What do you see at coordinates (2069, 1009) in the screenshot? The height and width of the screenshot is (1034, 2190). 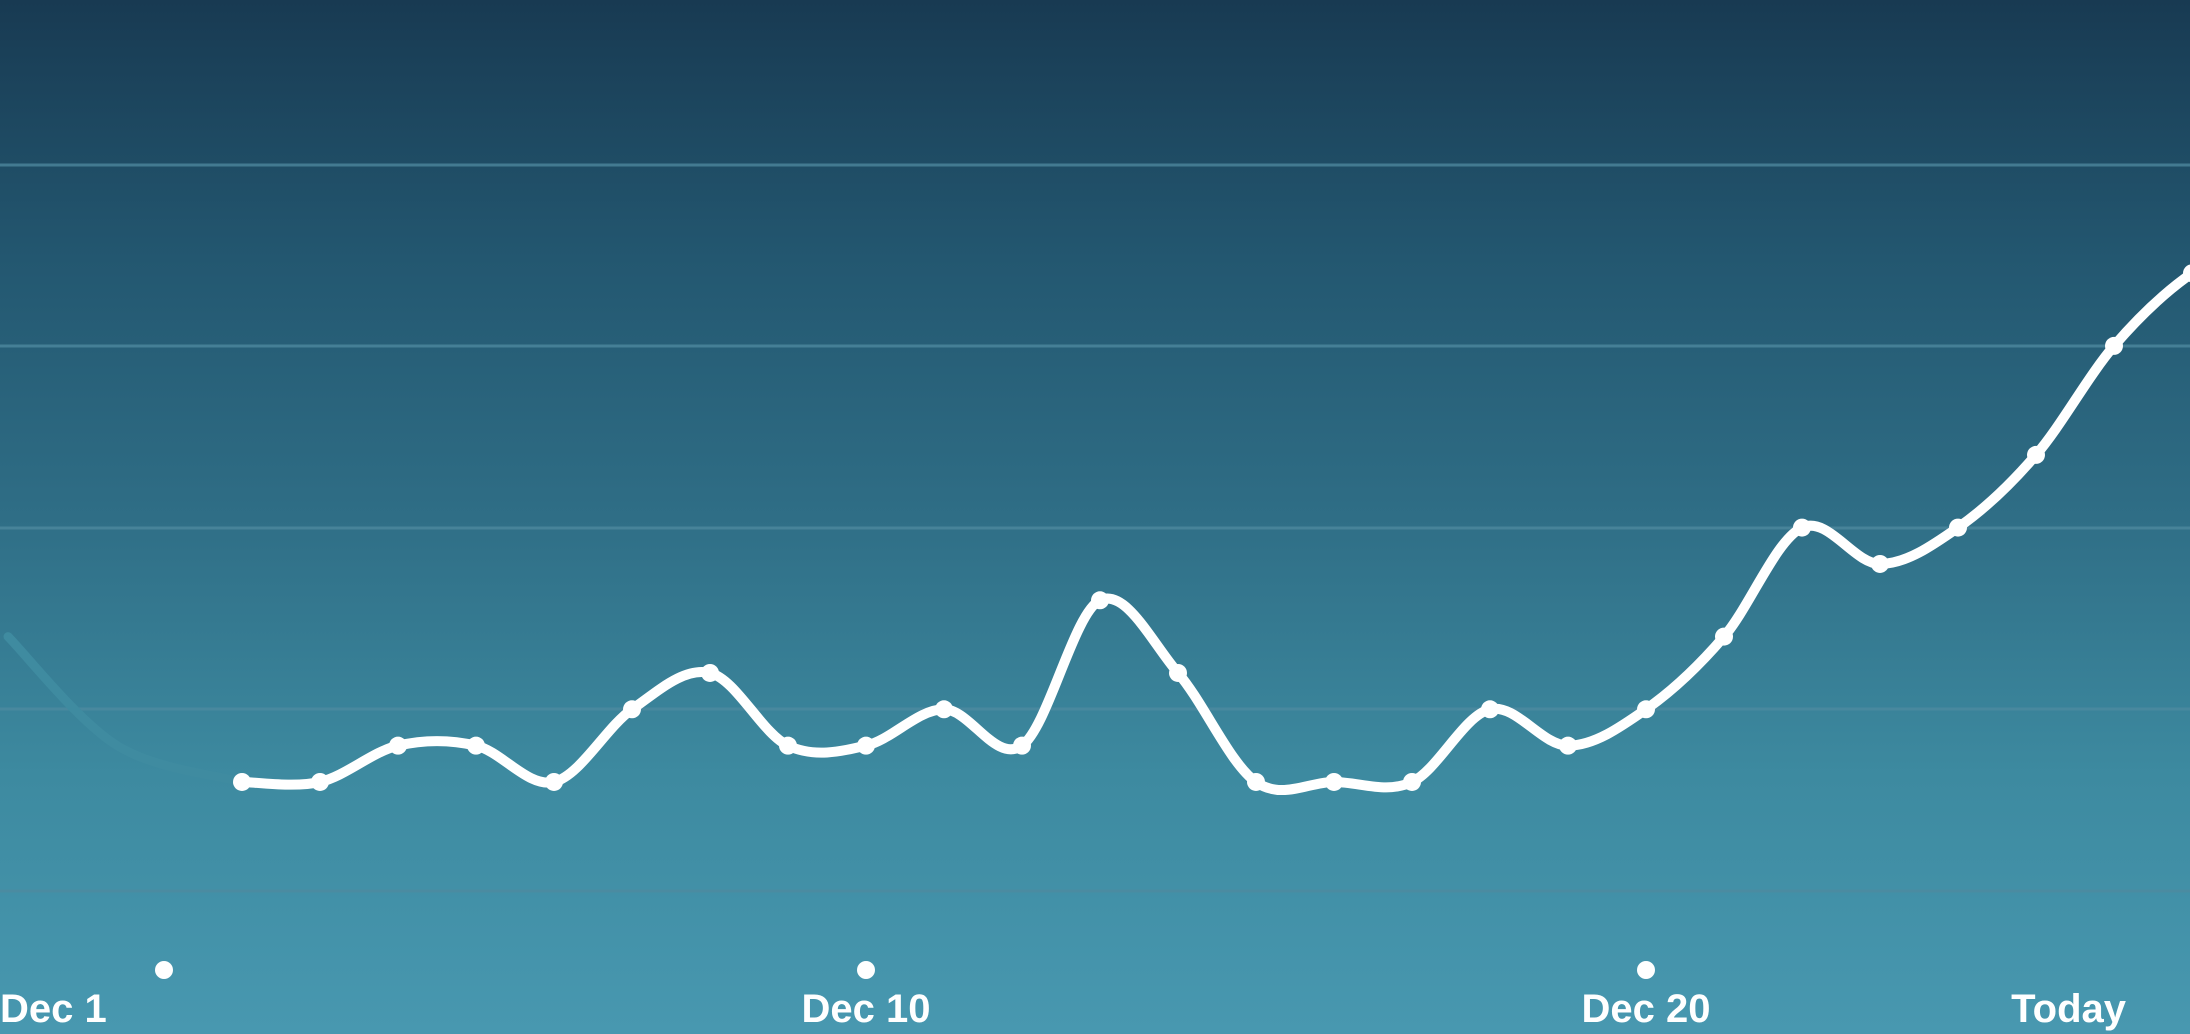 I see `x-tick-label: Today` at bounding box center [2069, 1009].